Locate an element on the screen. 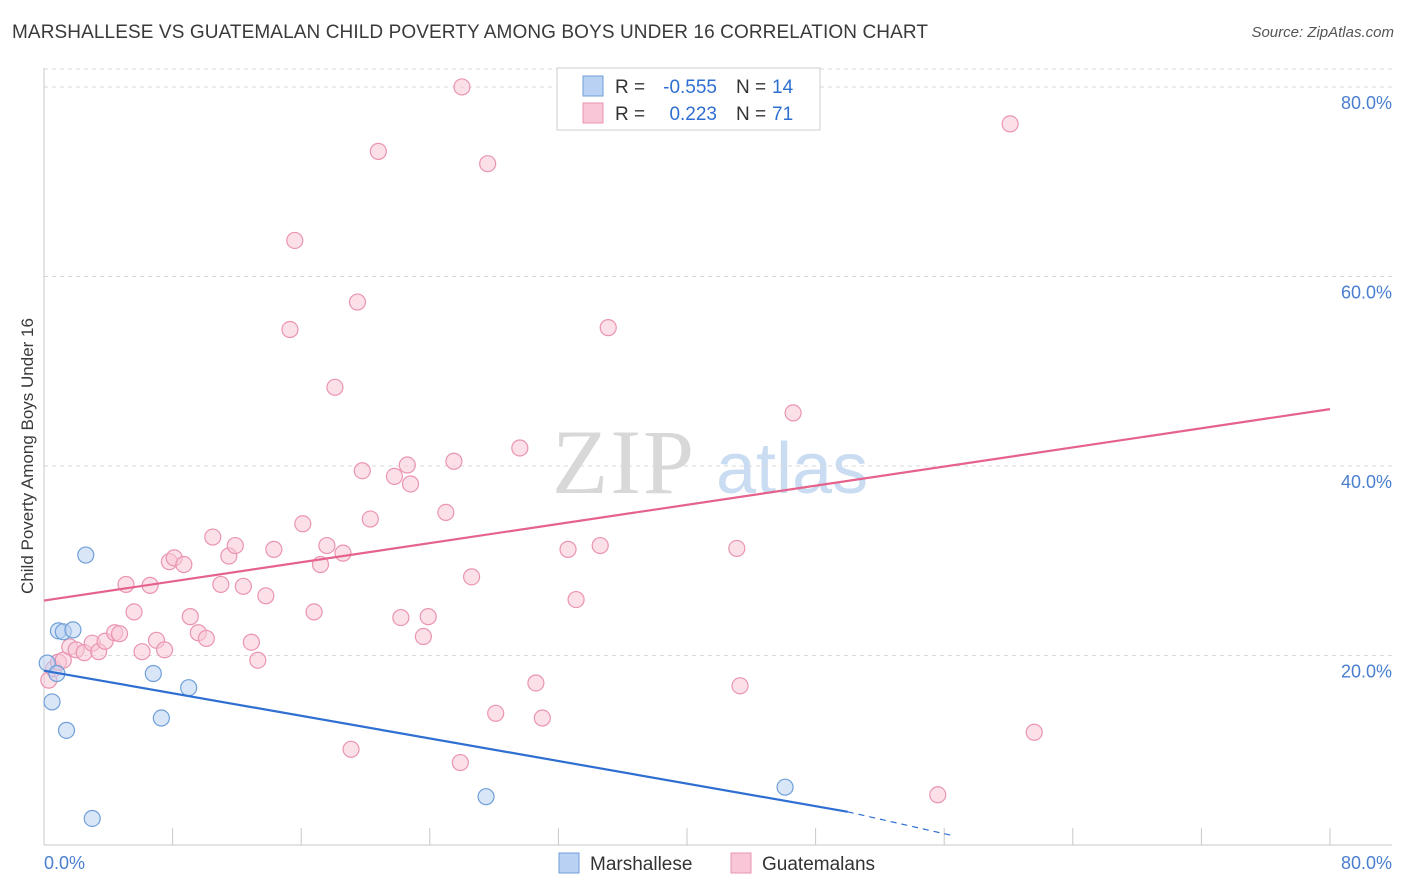  y-tick-labels: 20.0% 40.0% 60.0% 80.0% is located at coordinates (1366, 387).